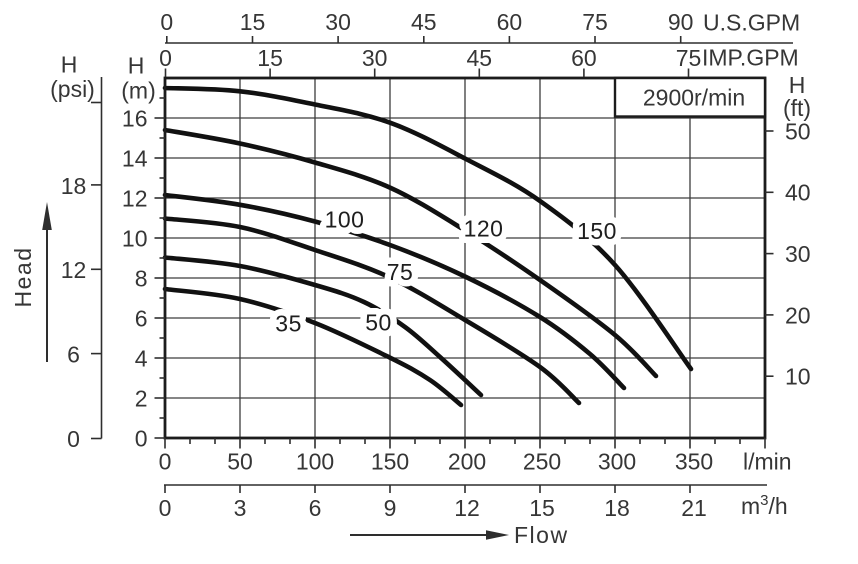 The image size is (858, 564). What do you see at coordinates (694, 462) in the screenshot?
I see `svg-text: 350` at bounding box center [694, 462].